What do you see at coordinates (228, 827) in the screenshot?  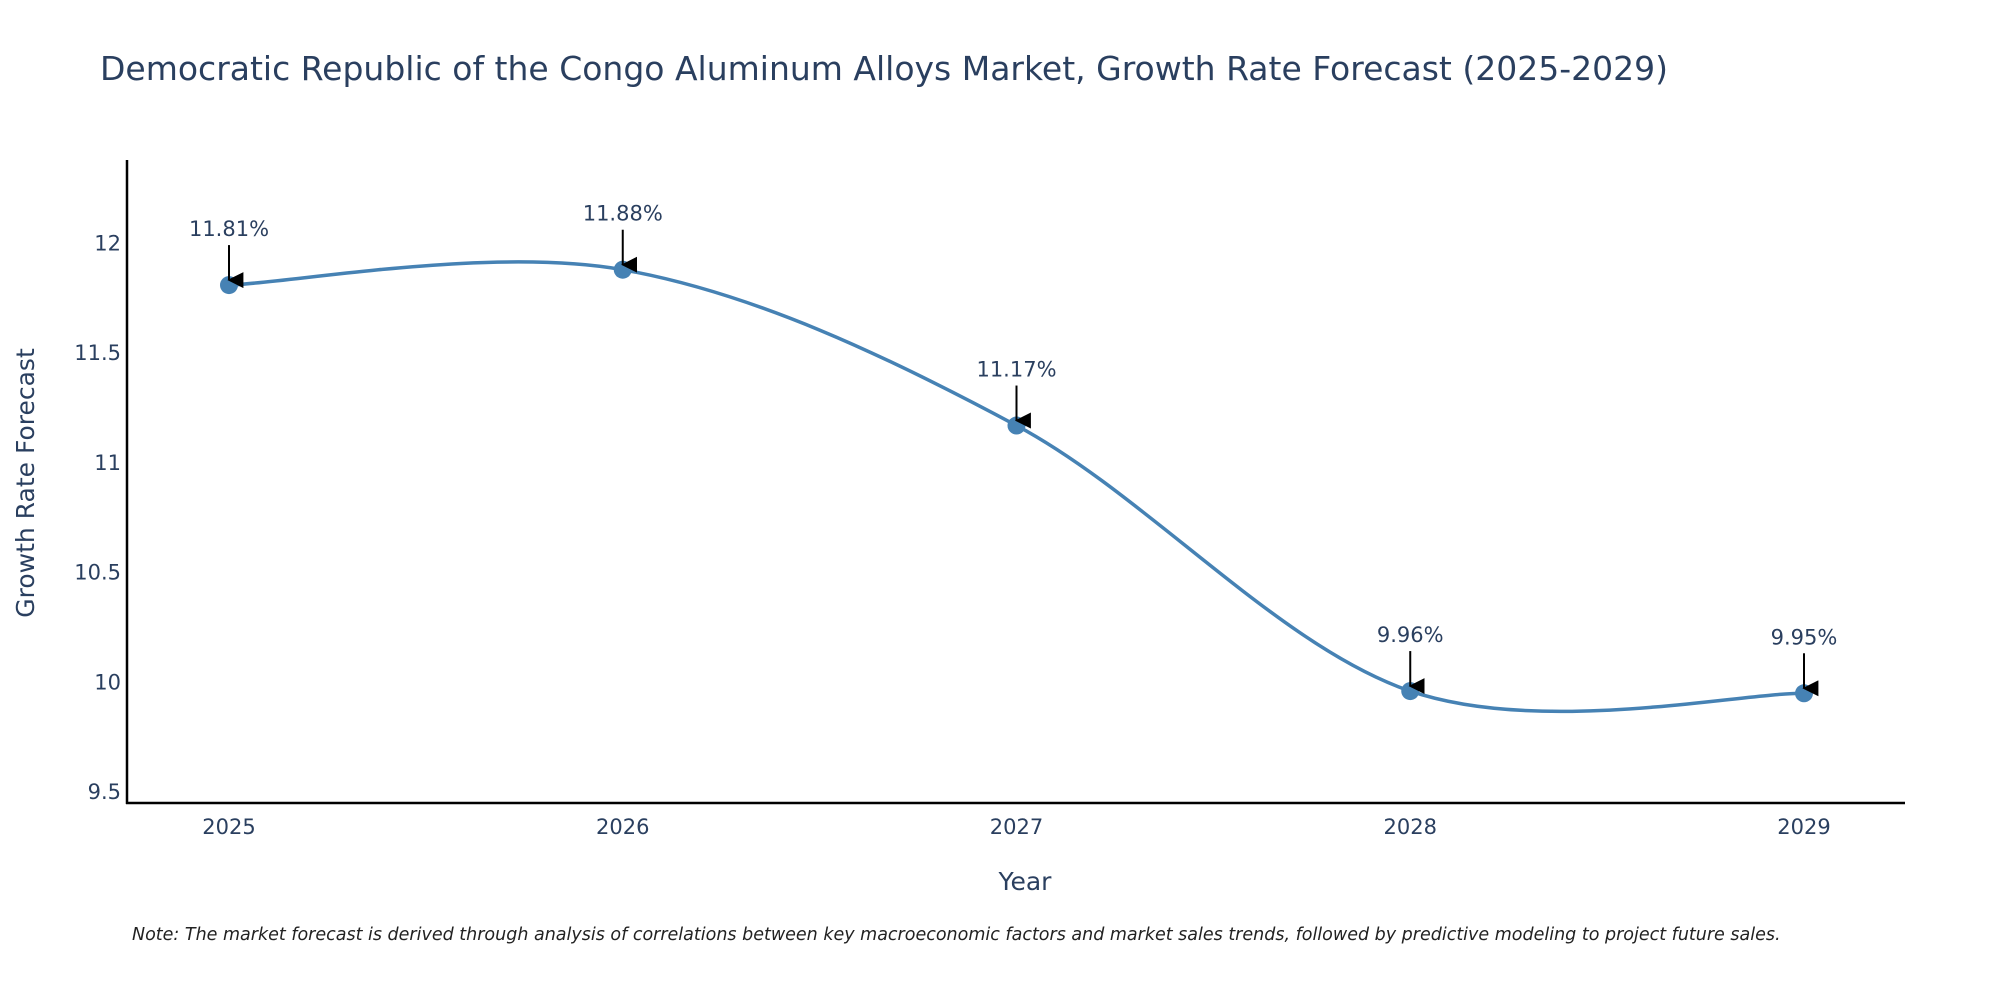 I see `x-tick-label: 2025` at bounding box center [228, 827].